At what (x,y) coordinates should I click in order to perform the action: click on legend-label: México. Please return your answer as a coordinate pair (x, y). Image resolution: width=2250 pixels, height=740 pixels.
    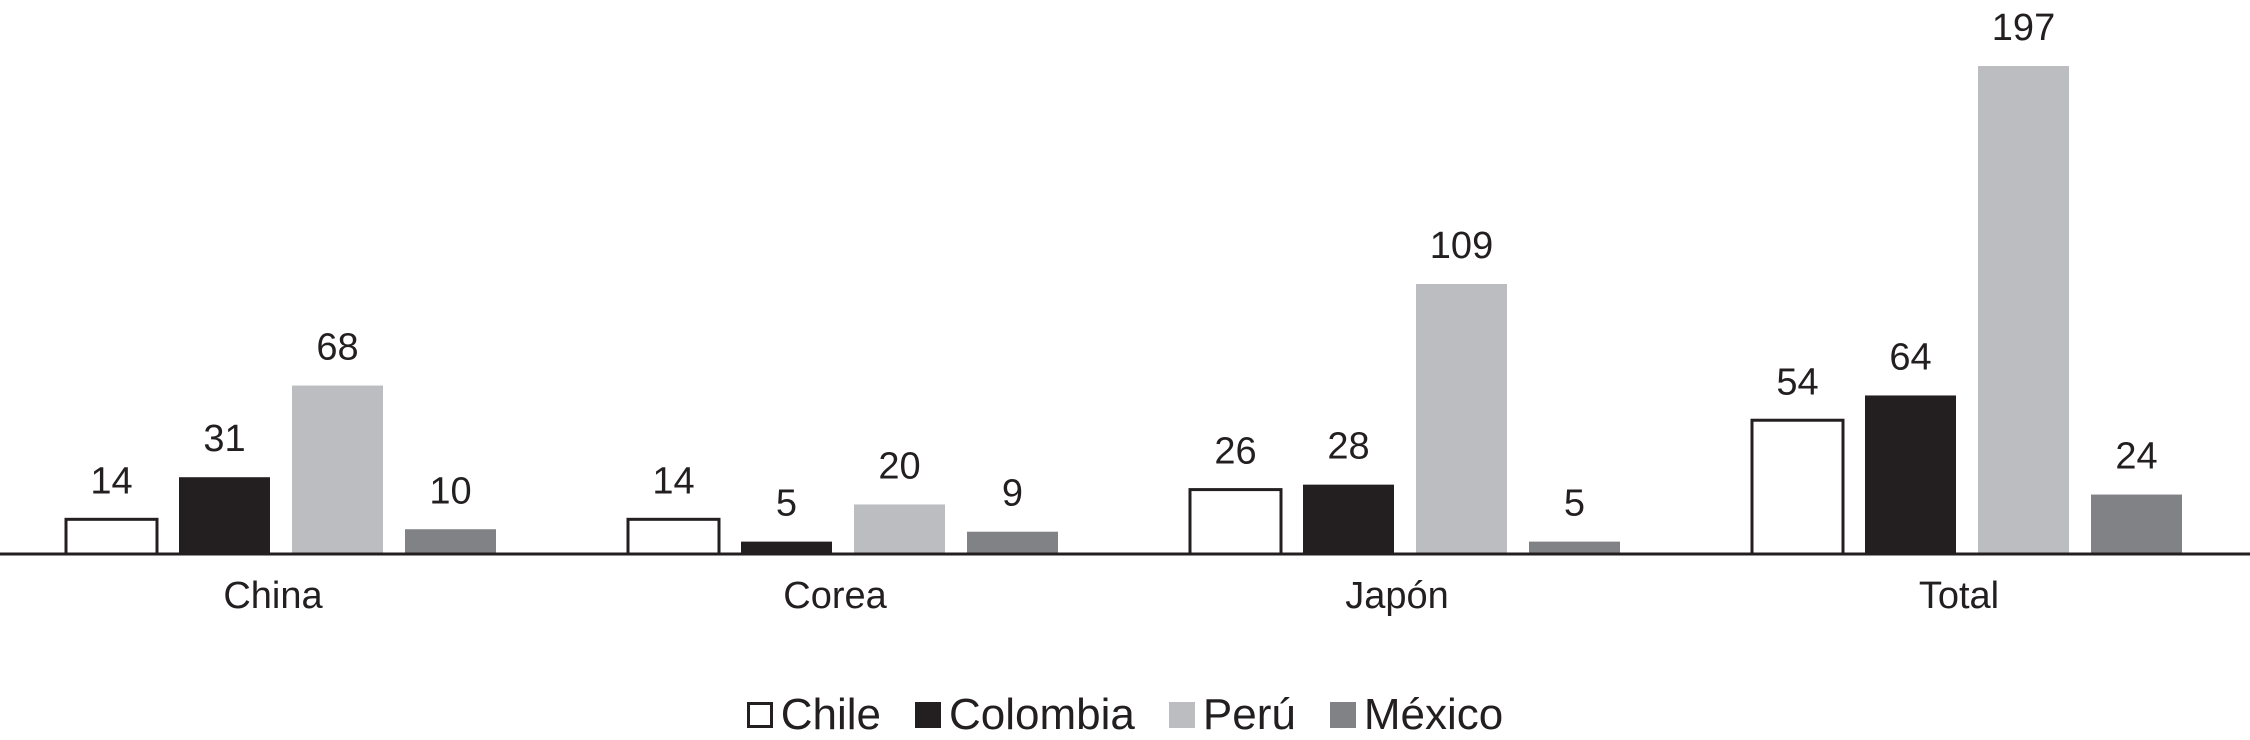
    Looking at the image, I should click on (1433, 714).